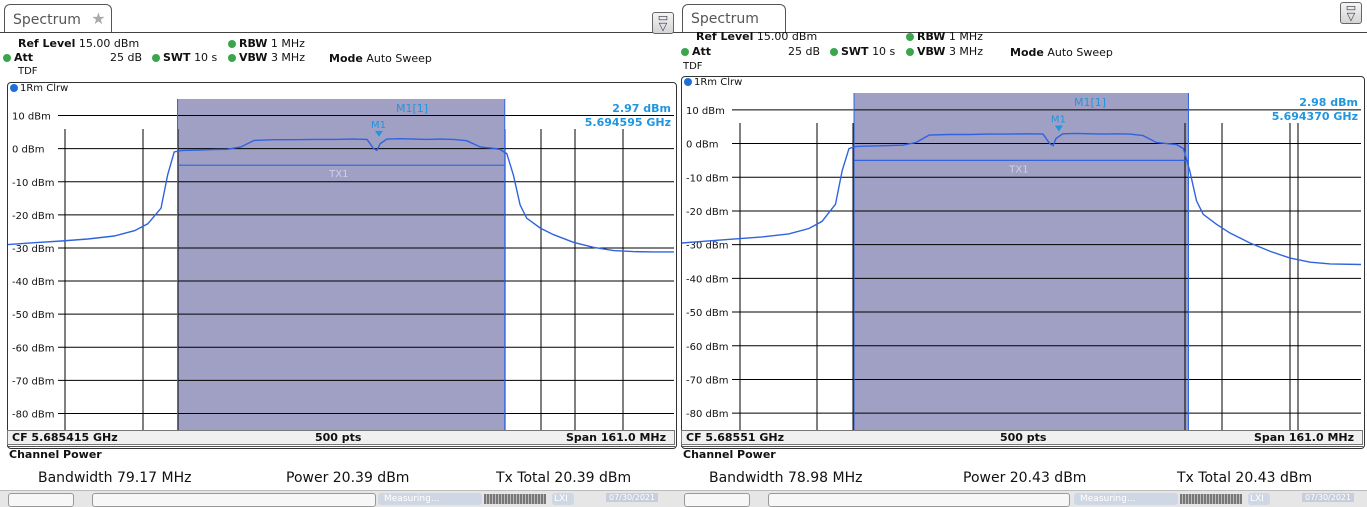 This screenshot has height=507, width=1367. I want to click on spectrum-tab: Spectrum, so click(734, 18).